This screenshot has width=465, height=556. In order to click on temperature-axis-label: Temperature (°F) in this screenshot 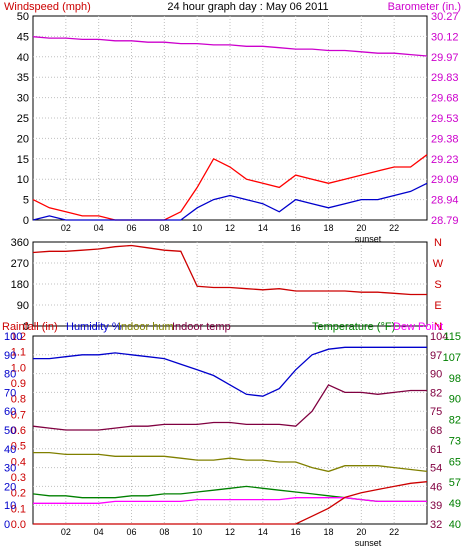, I will do `click(353, 327)`.